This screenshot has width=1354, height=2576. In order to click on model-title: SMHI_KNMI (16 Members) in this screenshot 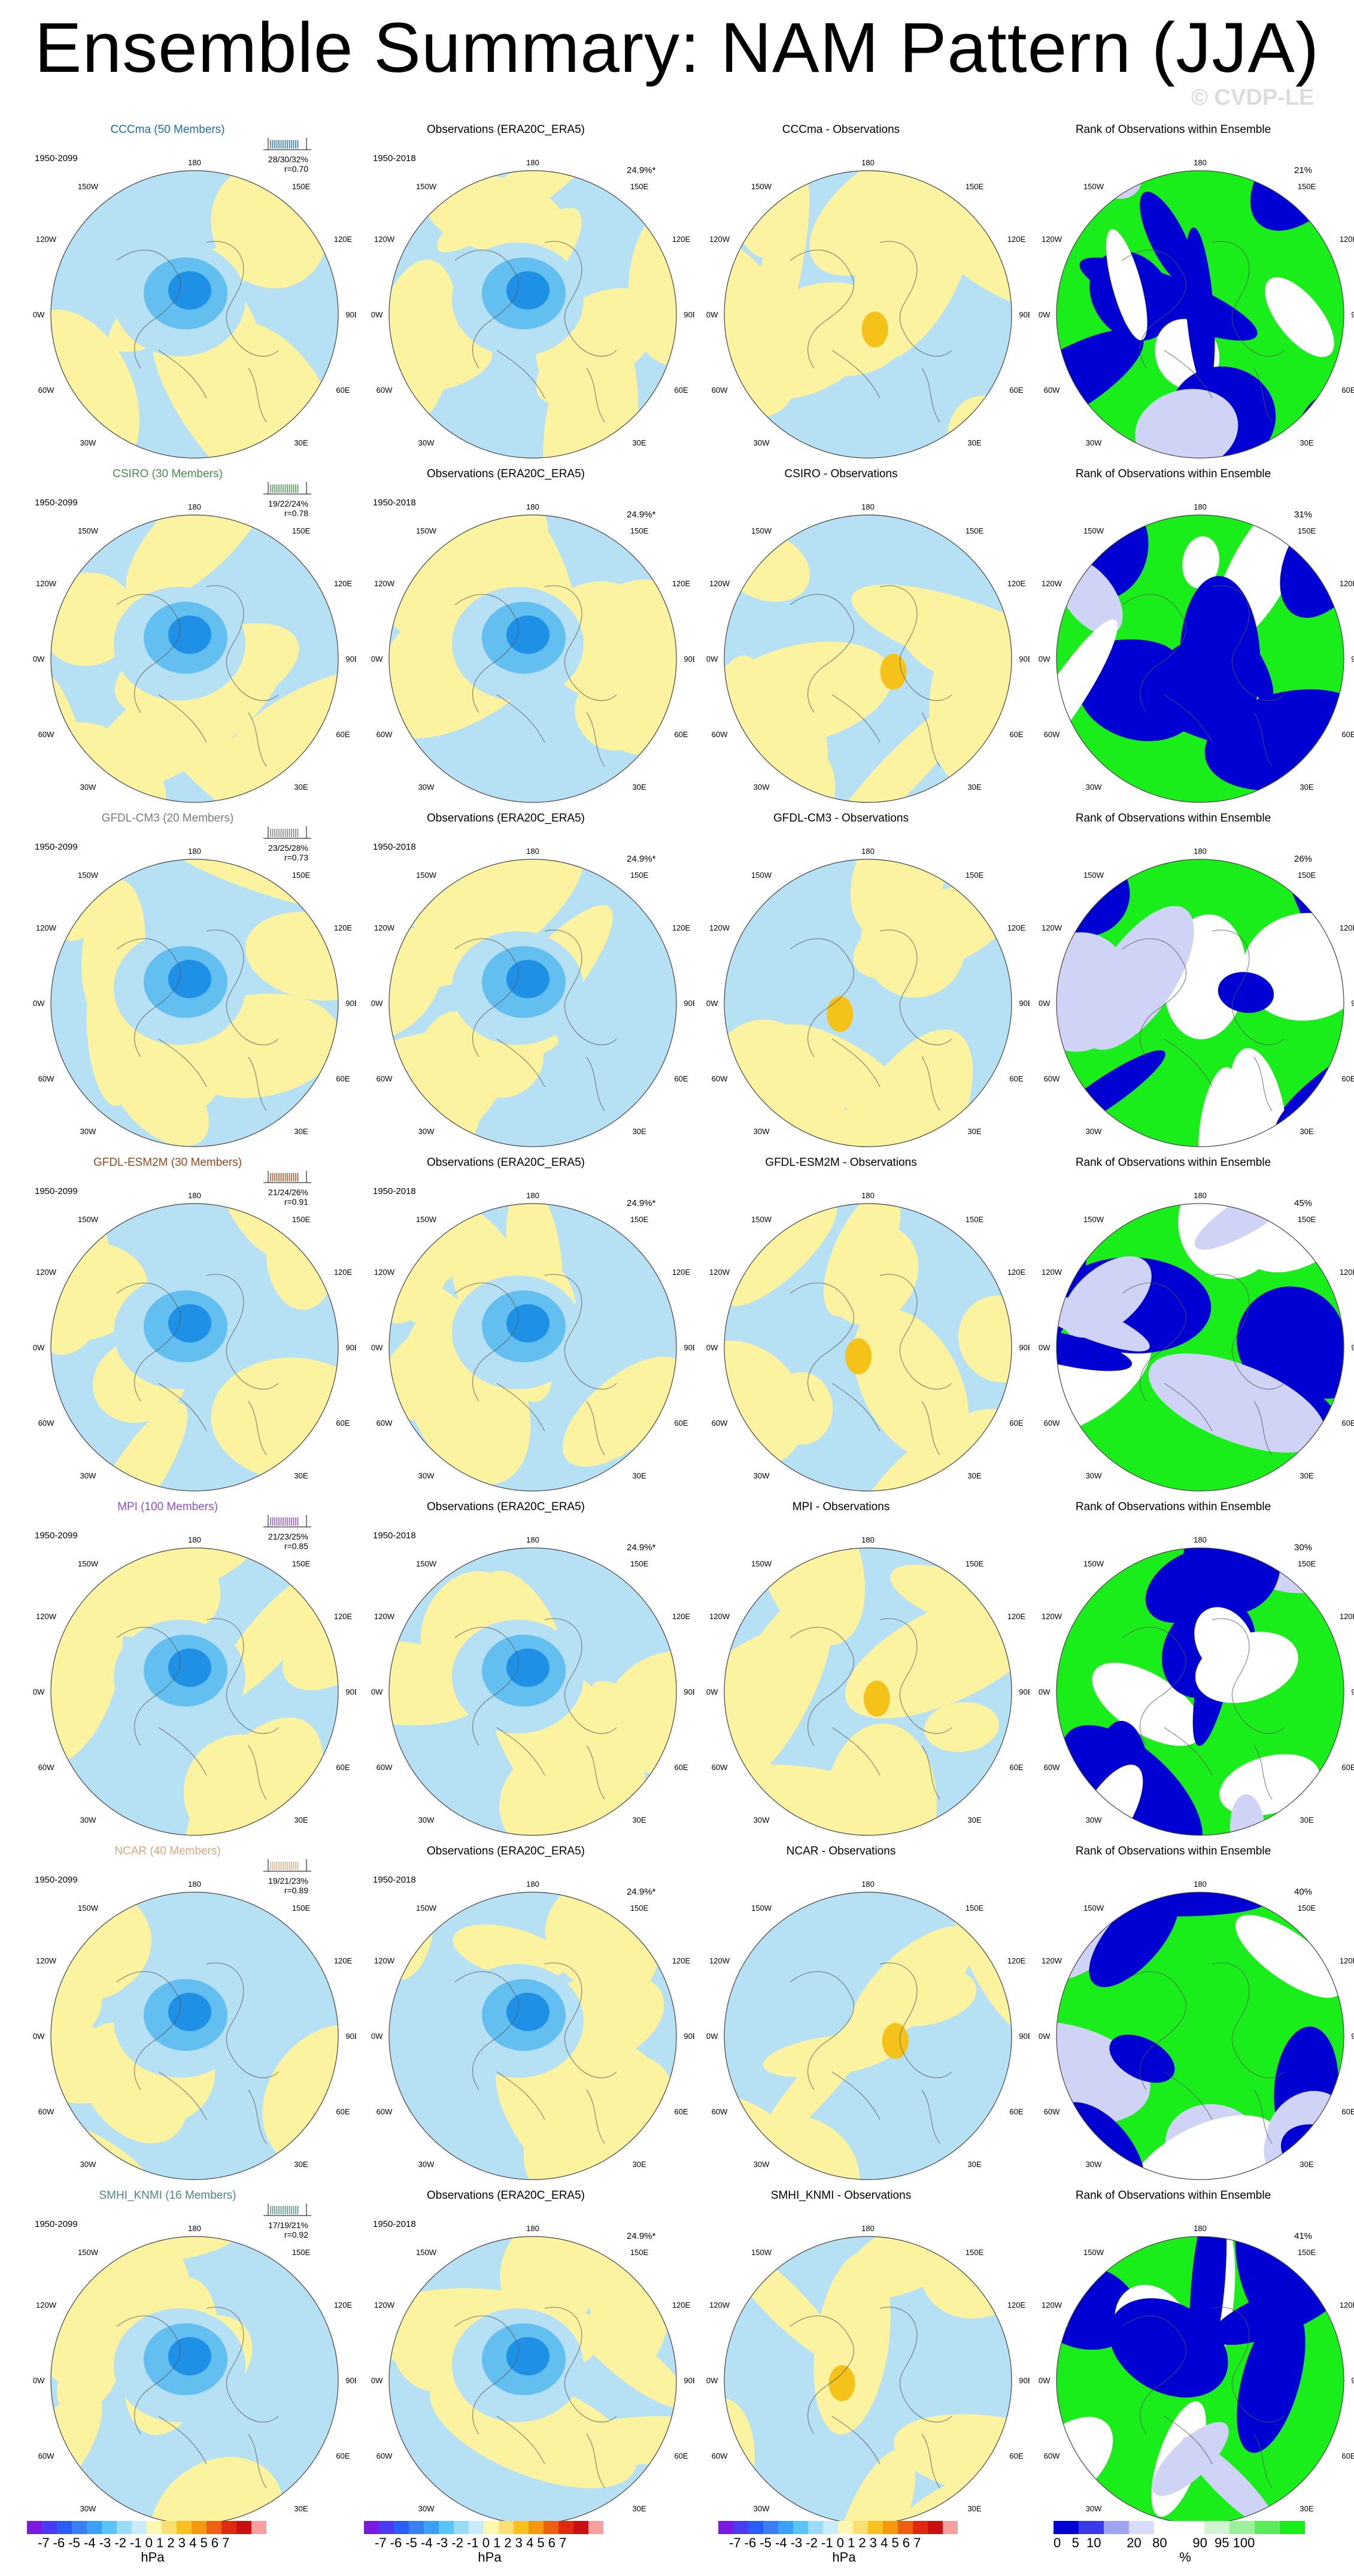, I will do `click(167, 2195)`.